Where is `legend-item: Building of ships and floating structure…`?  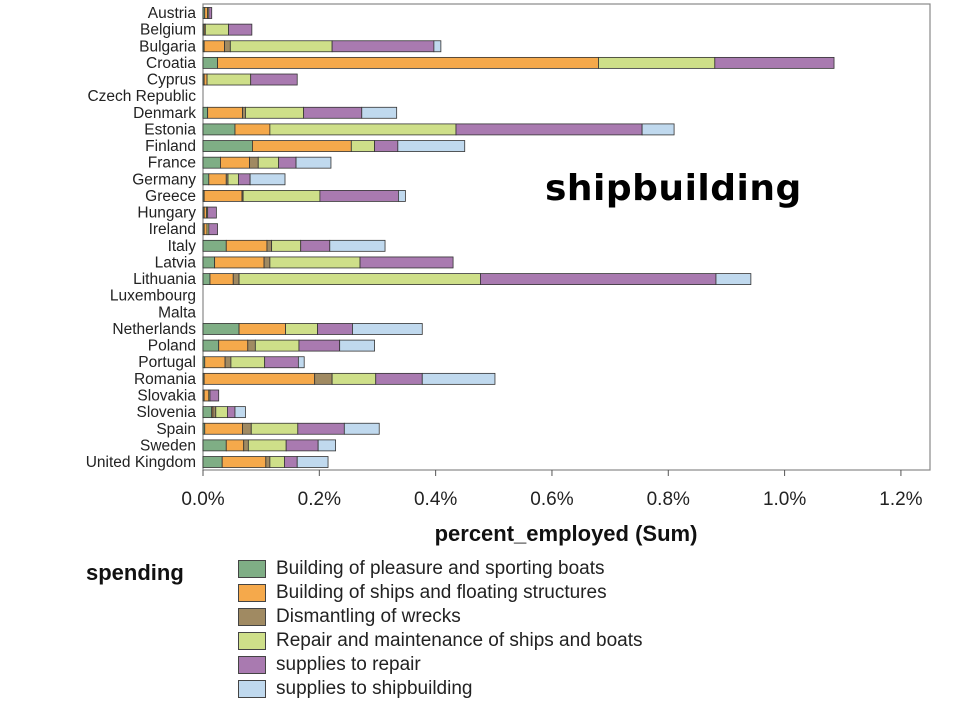 legend-item: Building of ships and floating structure… is located at coordinates (422, 593).